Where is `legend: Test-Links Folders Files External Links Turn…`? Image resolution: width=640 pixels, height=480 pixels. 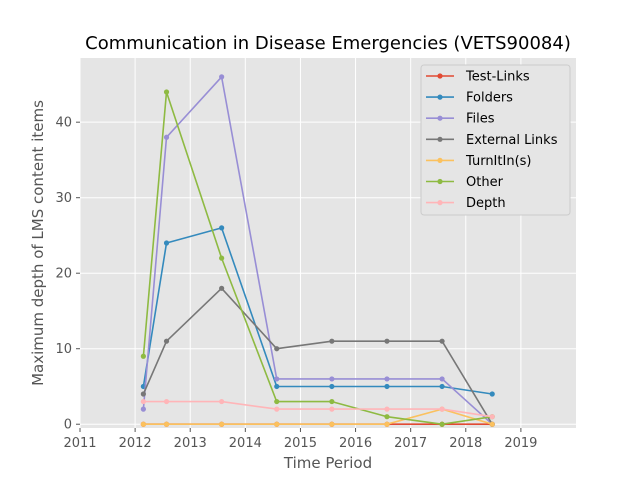
legend: Test-Links Folders Files External Links Turn… is located at coordinates (495, 140).